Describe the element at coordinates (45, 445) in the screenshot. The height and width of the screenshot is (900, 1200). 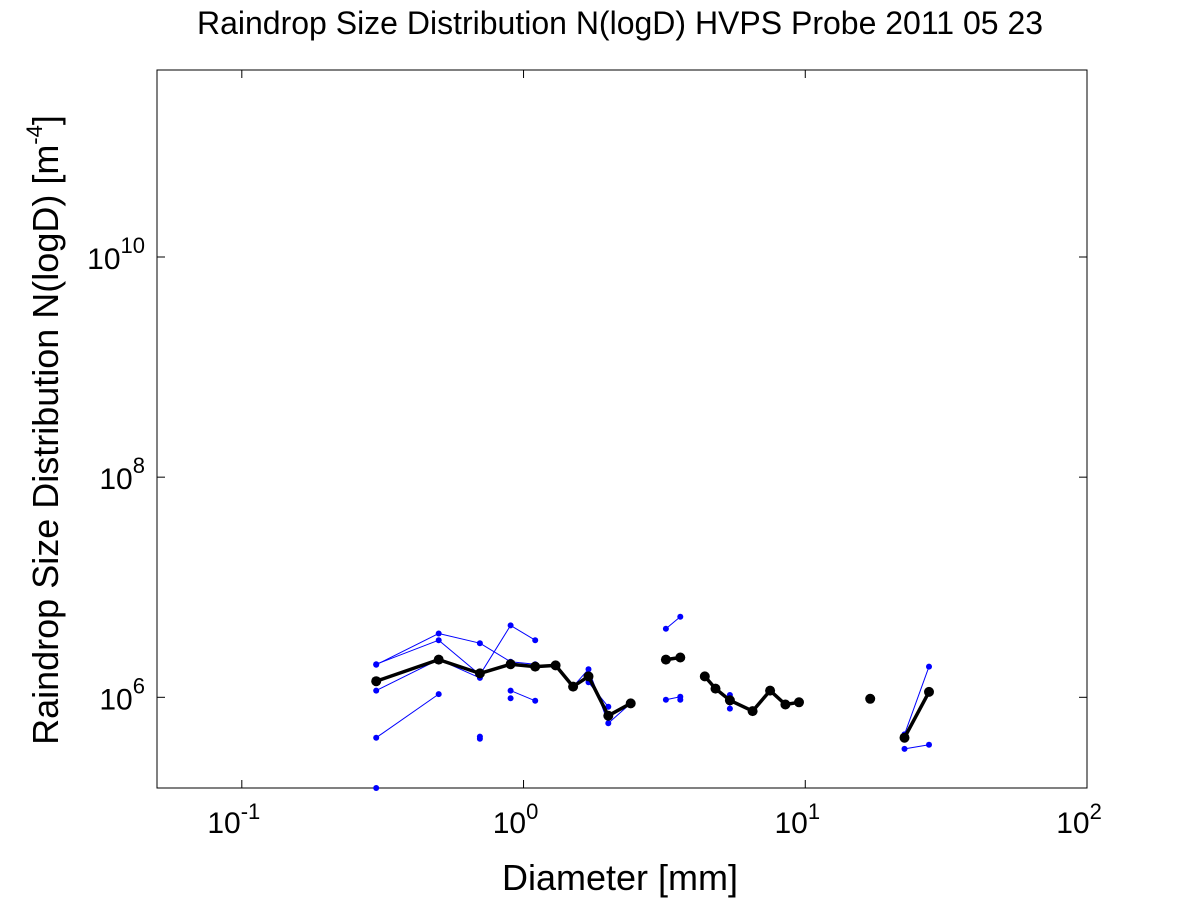
I see `y-axis-label-main: Raindrop Size Distribution N(logD) [m` at that location.